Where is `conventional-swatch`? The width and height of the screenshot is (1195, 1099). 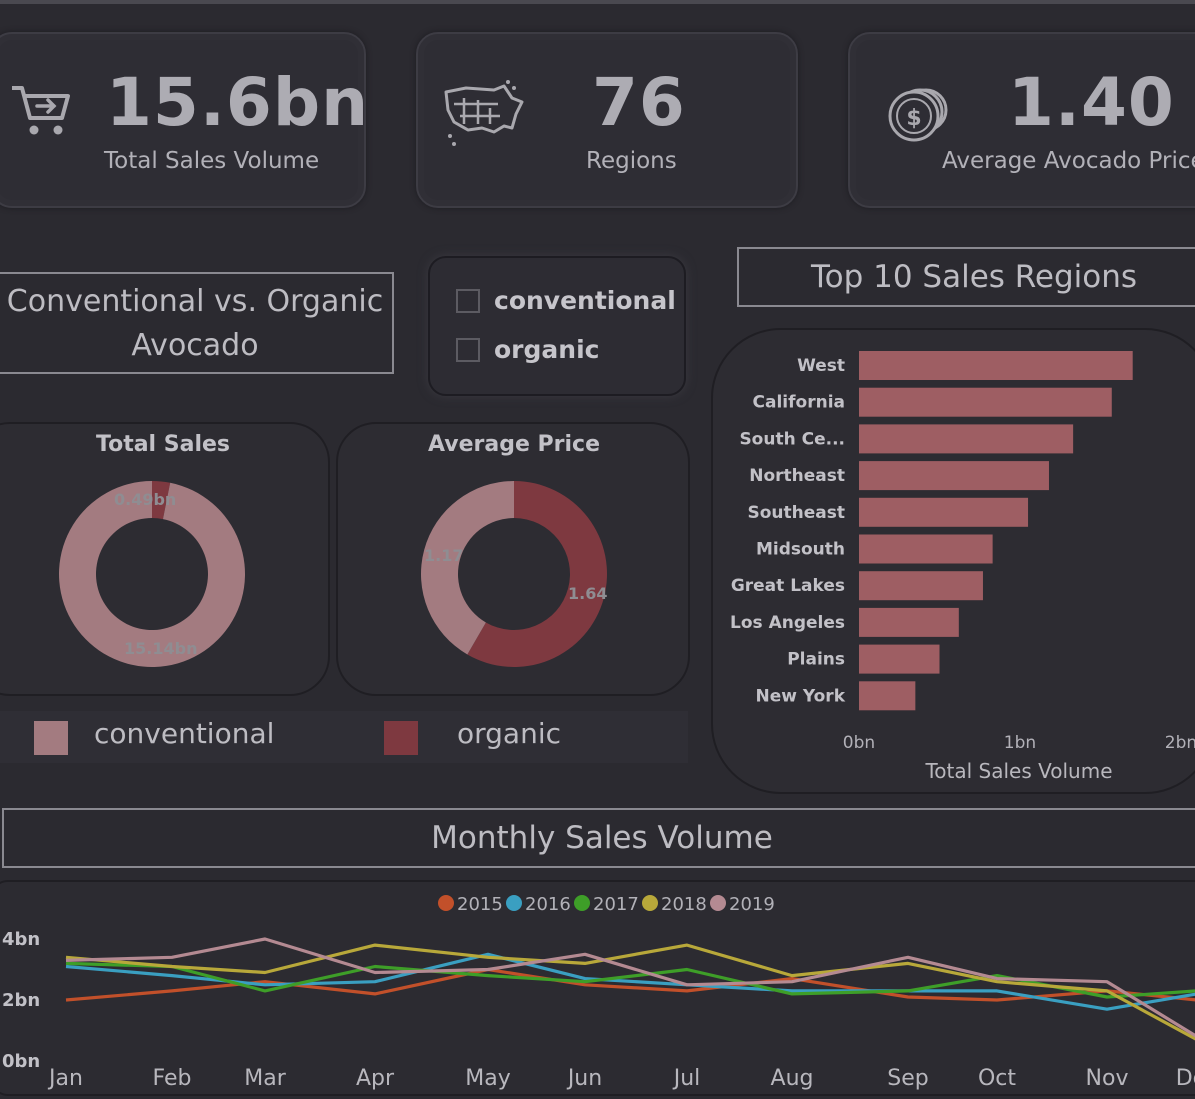 conventional-swatch is located at coordinates (51, 738).